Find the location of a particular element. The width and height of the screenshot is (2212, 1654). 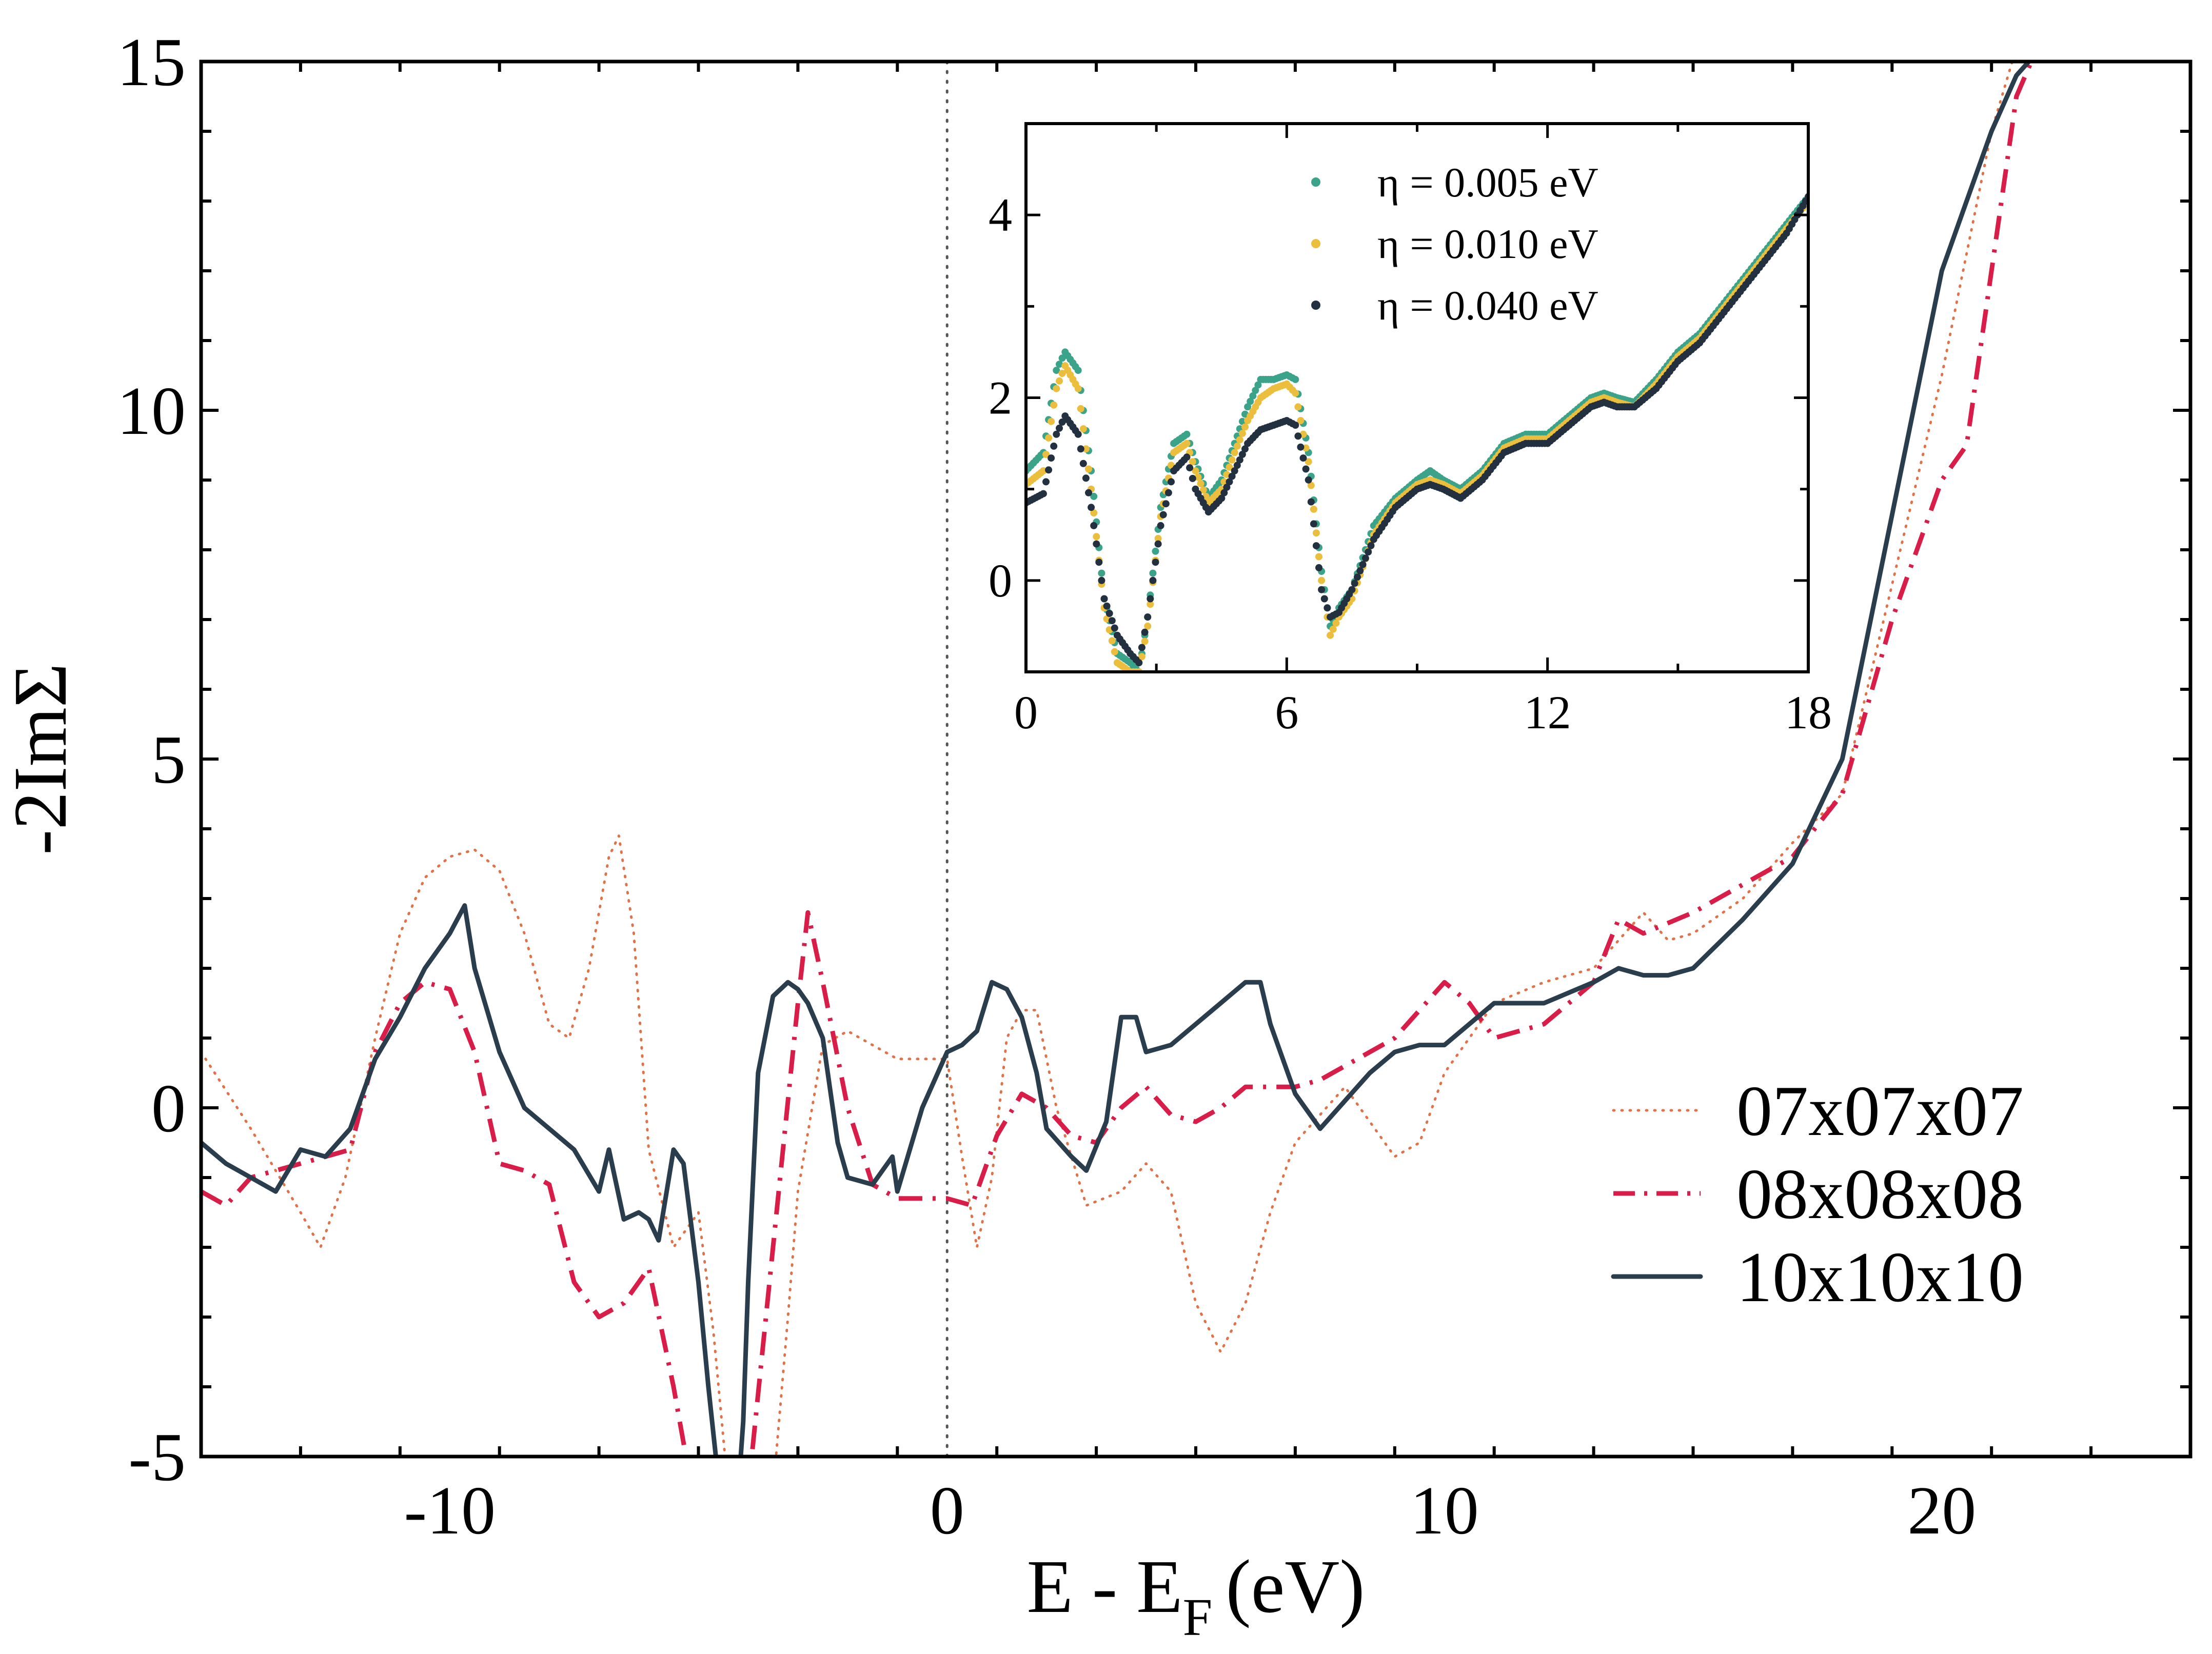

x-axis-title-subscript: F is located at coordinates (1198, 1617).